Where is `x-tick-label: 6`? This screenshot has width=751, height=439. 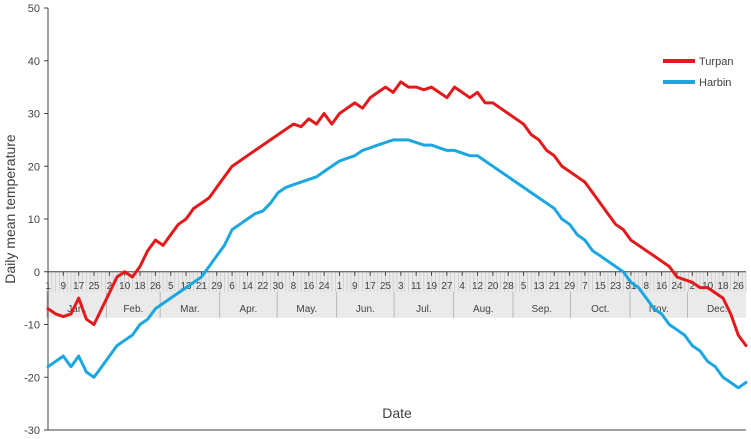
x-tick-label: 6 is located at coordinates (232, 286).